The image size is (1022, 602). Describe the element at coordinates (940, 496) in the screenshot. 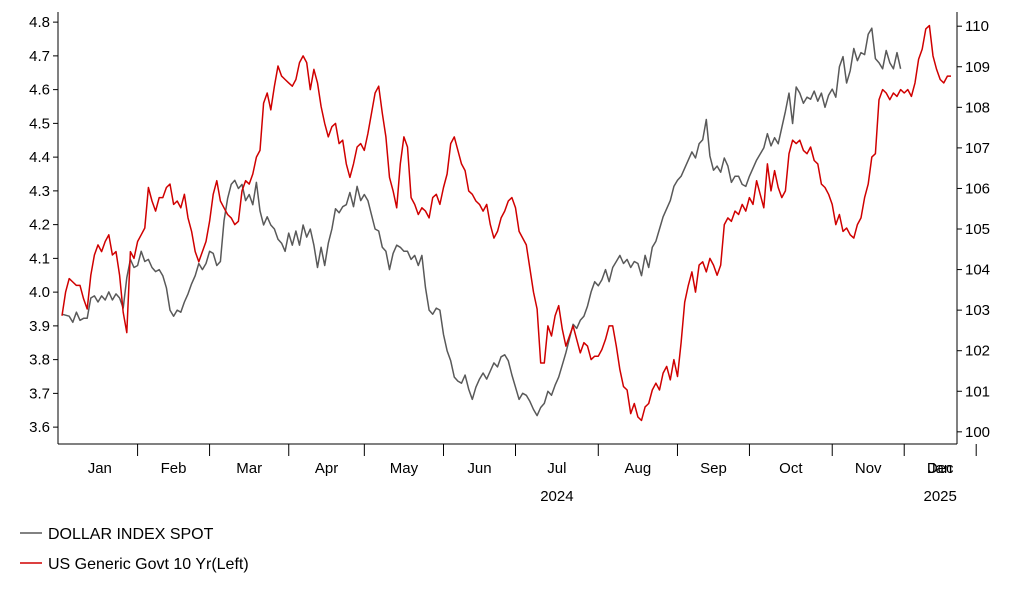

I see `x-year-label: 2025` at that location.